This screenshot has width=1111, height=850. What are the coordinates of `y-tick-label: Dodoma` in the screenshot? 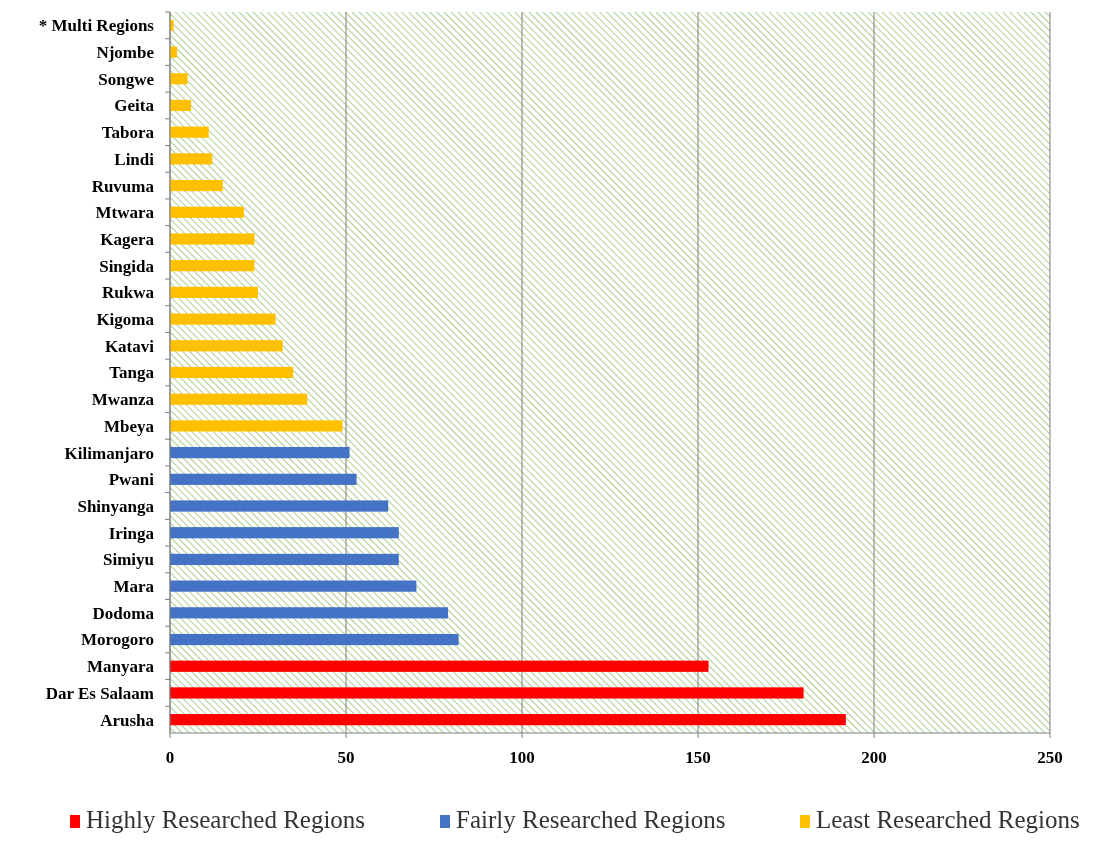 It's located at (123, 613).